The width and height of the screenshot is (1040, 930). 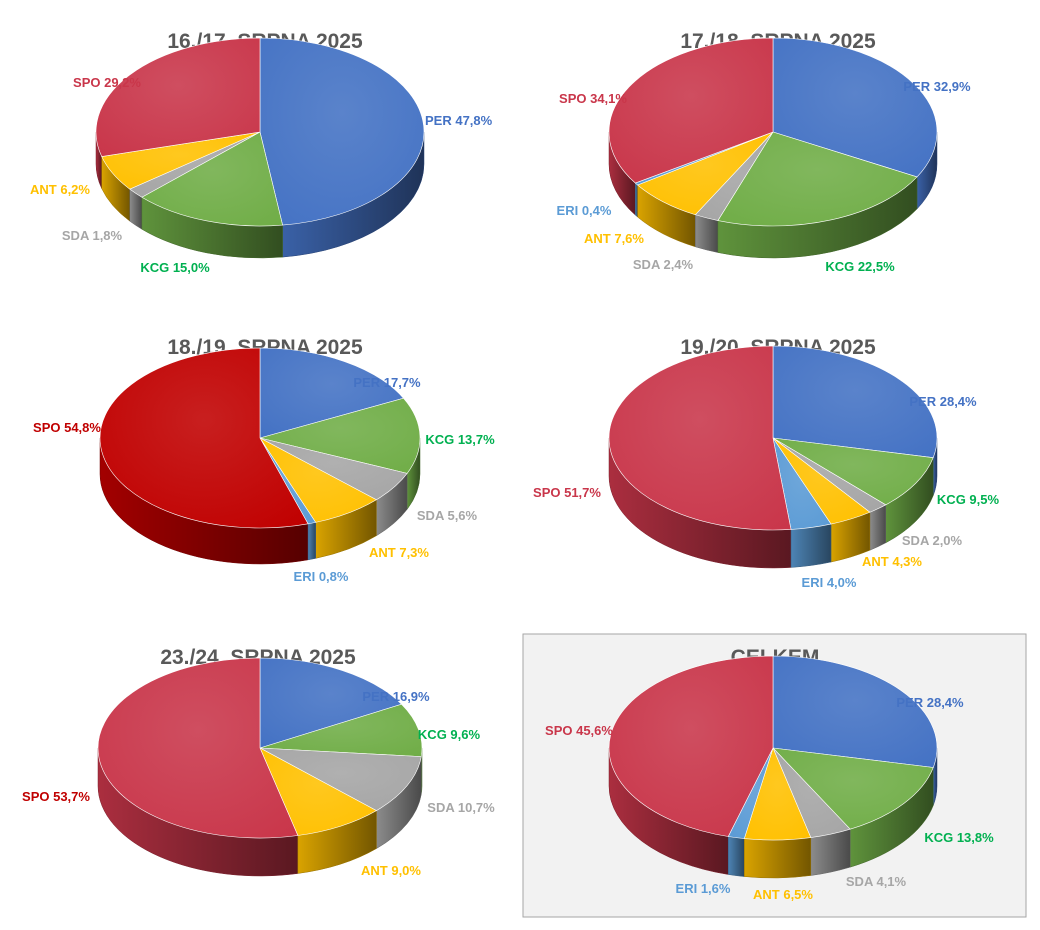 I want to click on slice-label-kcg: KCG 9,5%, so click(x=968, y=499).